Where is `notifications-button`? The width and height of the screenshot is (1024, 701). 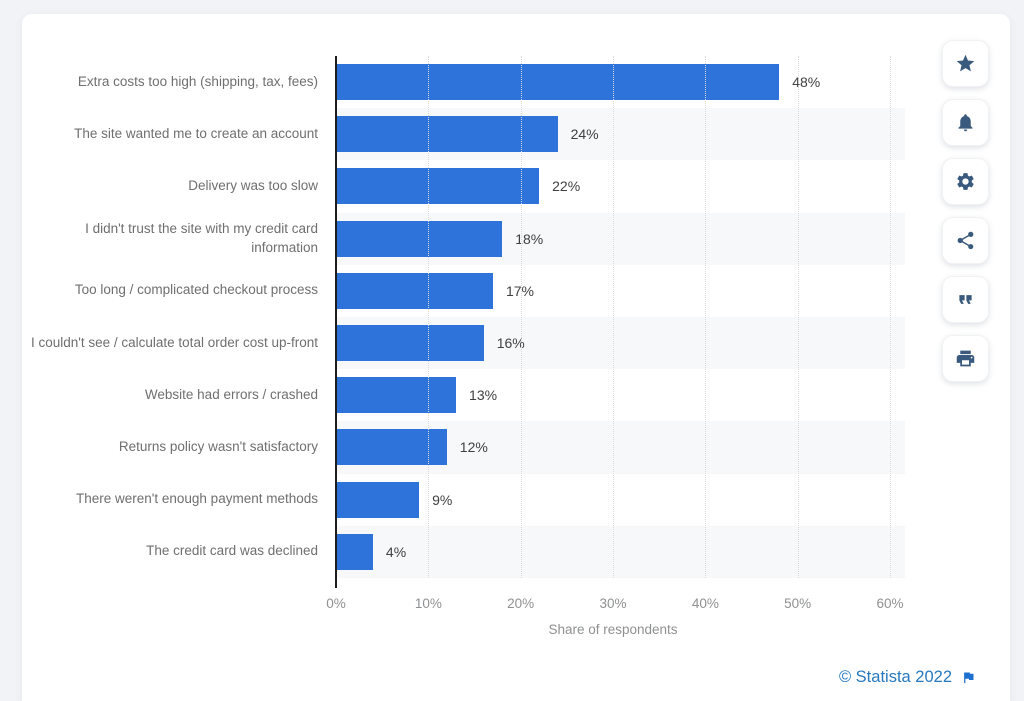 notifications-button is located at coordinates (965, 122).